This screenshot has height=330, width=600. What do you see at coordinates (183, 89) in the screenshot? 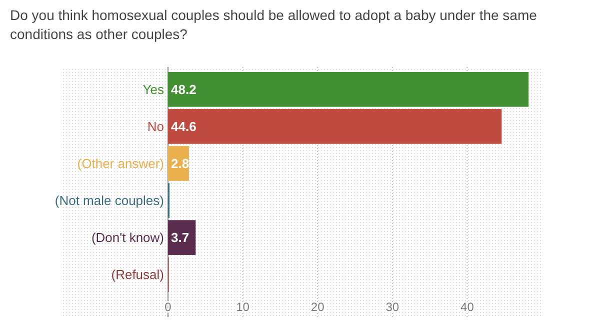
I see `data-label: 48.2` at bounding box center [183, 89].